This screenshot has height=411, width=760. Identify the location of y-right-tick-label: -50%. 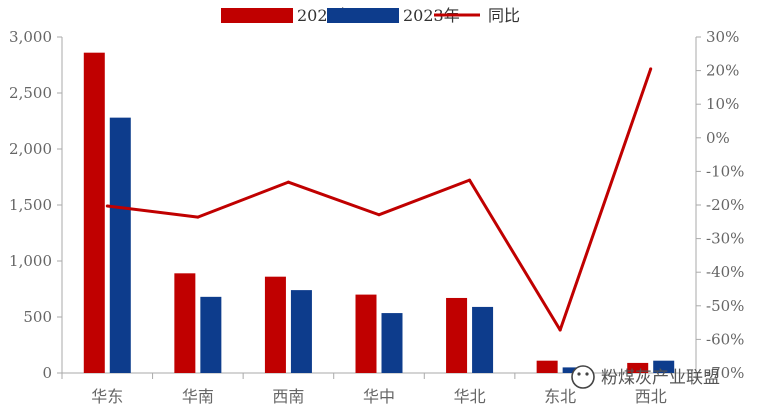
(725, 306).